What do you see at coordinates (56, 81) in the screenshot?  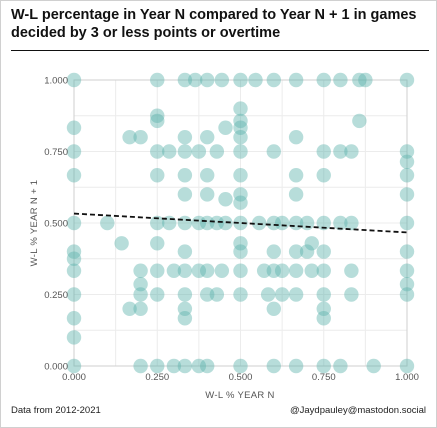 I see `y-tick-label: 1.000` at bounding box center [56, 81].